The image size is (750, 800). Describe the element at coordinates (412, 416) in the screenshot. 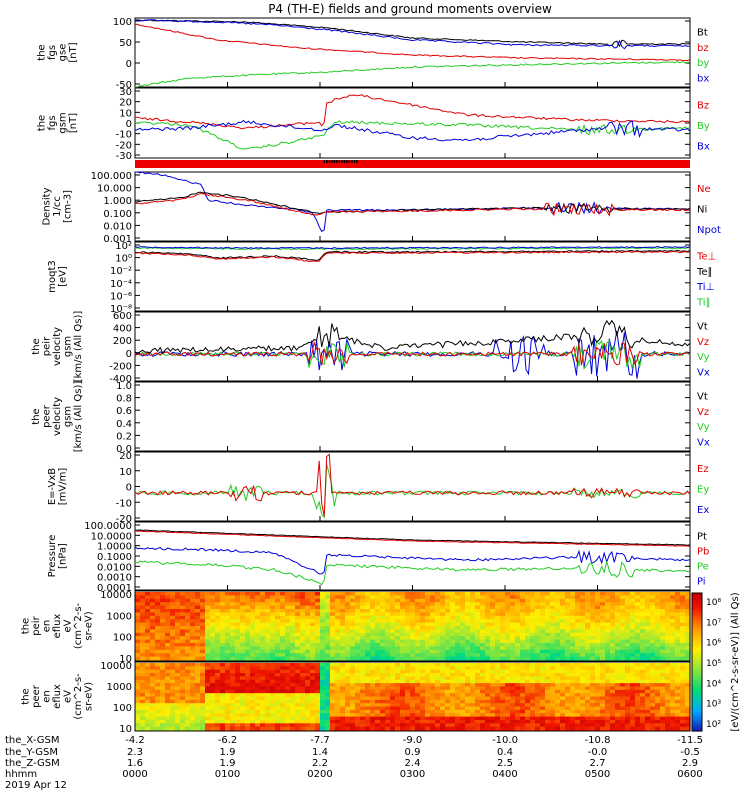

I see `panel-frame` at that location.